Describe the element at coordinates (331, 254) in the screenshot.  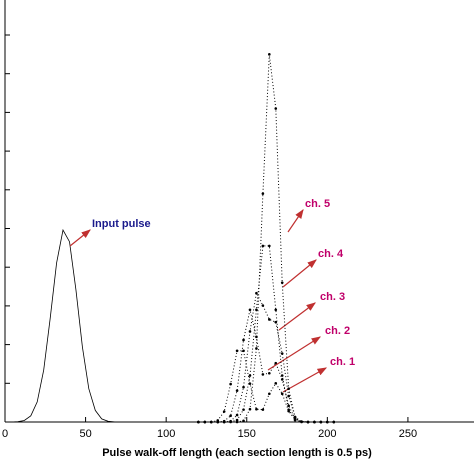
I see `series-label: ch. 4` at that location.